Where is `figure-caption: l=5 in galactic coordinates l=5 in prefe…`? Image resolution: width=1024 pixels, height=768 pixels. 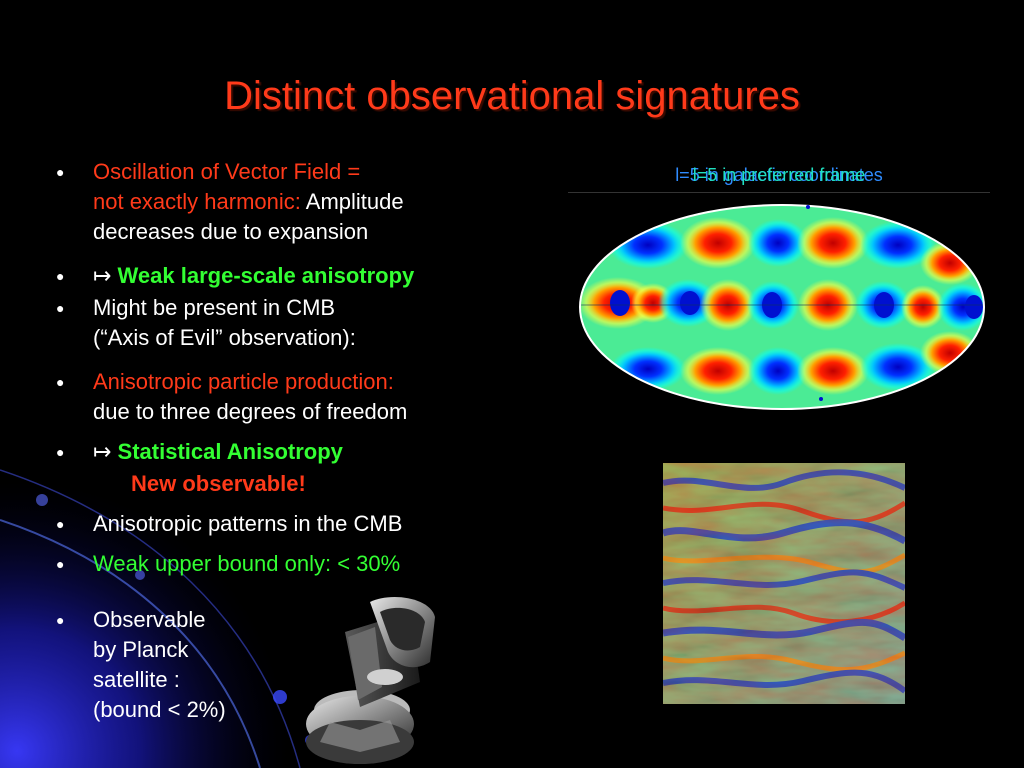
figure-caption: l=5 in galactic coordinates l=5 in prefe… is located at coordinates (779, 177).